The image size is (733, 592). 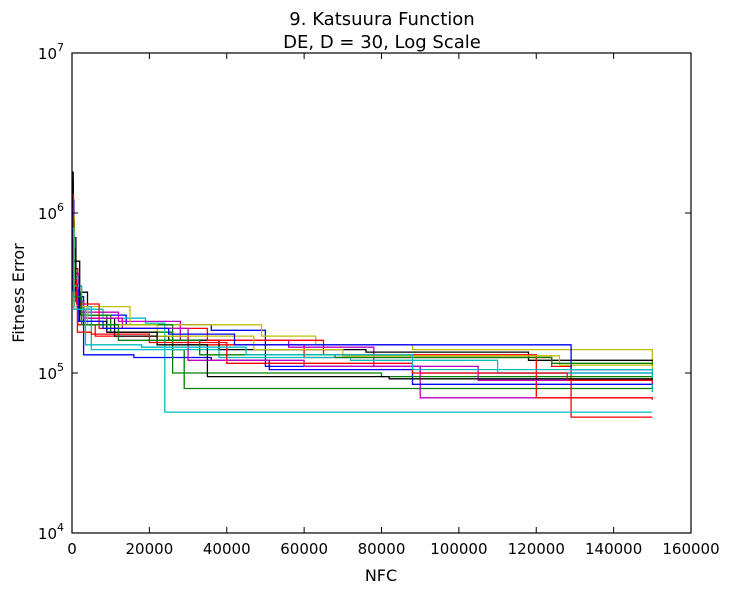 I want to click on x-tick-label: 20000, so click(x=150, y=549).